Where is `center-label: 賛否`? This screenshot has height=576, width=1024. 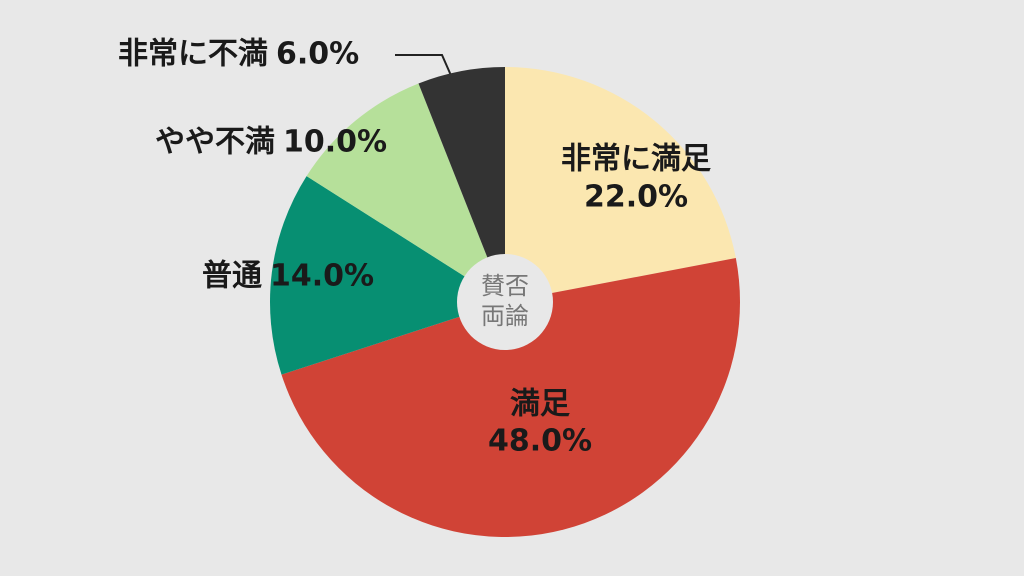 center-label: 賛否 is located at coordinates (505, 286).